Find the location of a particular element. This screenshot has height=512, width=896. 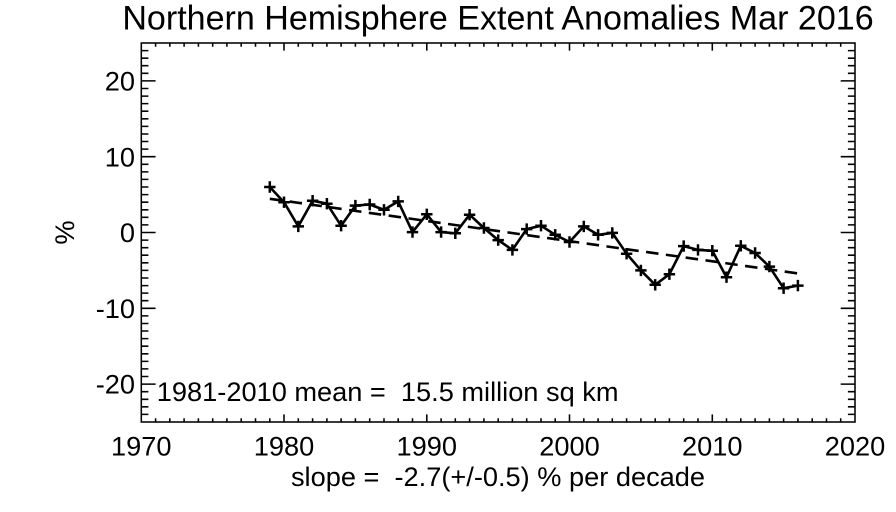

svg-text:slope = -2.7(+/-0.5) % per de: slope = -2.7(+/-0.5) % per decade is located at coordinates (498, 476).